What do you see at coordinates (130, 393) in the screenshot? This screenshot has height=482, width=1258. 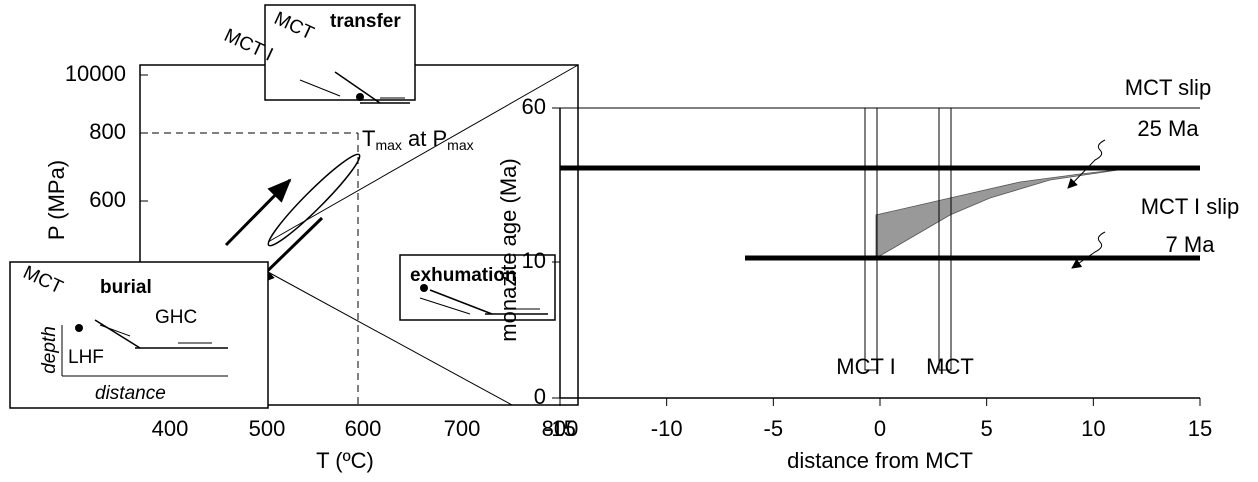 I see `inset-label: distance` at bounding box center [130, 393].